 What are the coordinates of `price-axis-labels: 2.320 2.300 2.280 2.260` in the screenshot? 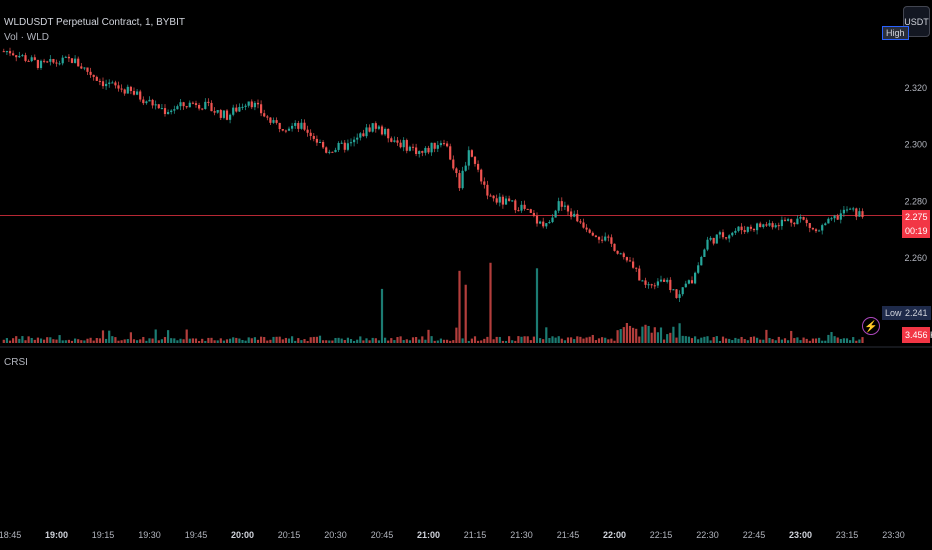 It's located at (915, 173).